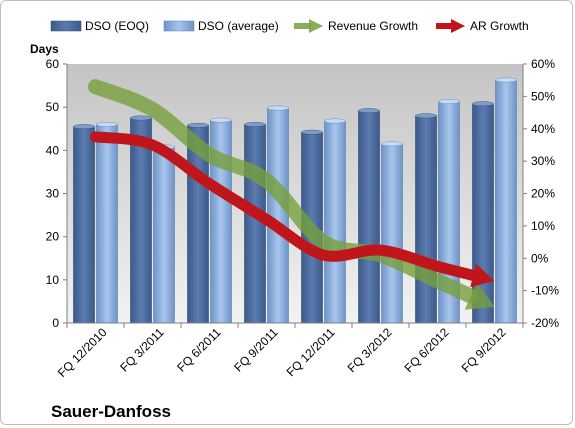  What do you see at coordinates (53, 237) in the screenshot?
I see `left-tick-label-2: 20` at bounding box center [53, 237].